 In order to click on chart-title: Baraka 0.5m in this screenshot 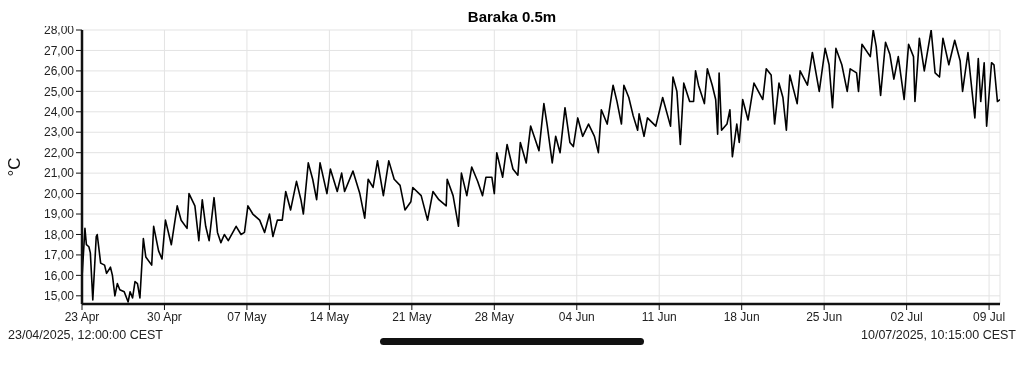, I will do `click(512, 16)`.